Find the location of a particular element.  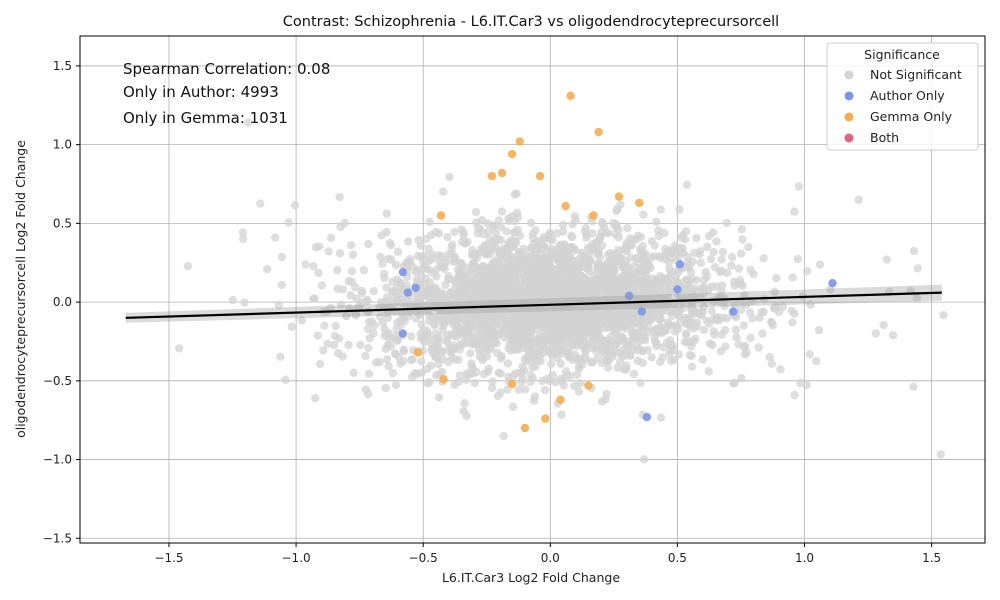

legend-label-both: Both is located at coordinates (884, 137).